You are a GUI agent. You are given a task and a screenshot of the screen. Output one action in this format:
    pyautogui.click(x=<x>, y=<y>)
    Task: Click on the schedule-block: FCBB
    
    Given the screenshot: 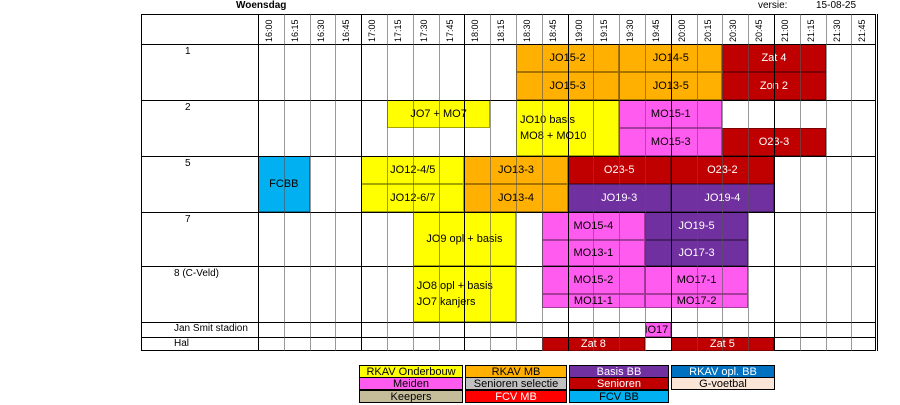 What is the action you would take?
    pyautogui.click(x=284, y=184)
    